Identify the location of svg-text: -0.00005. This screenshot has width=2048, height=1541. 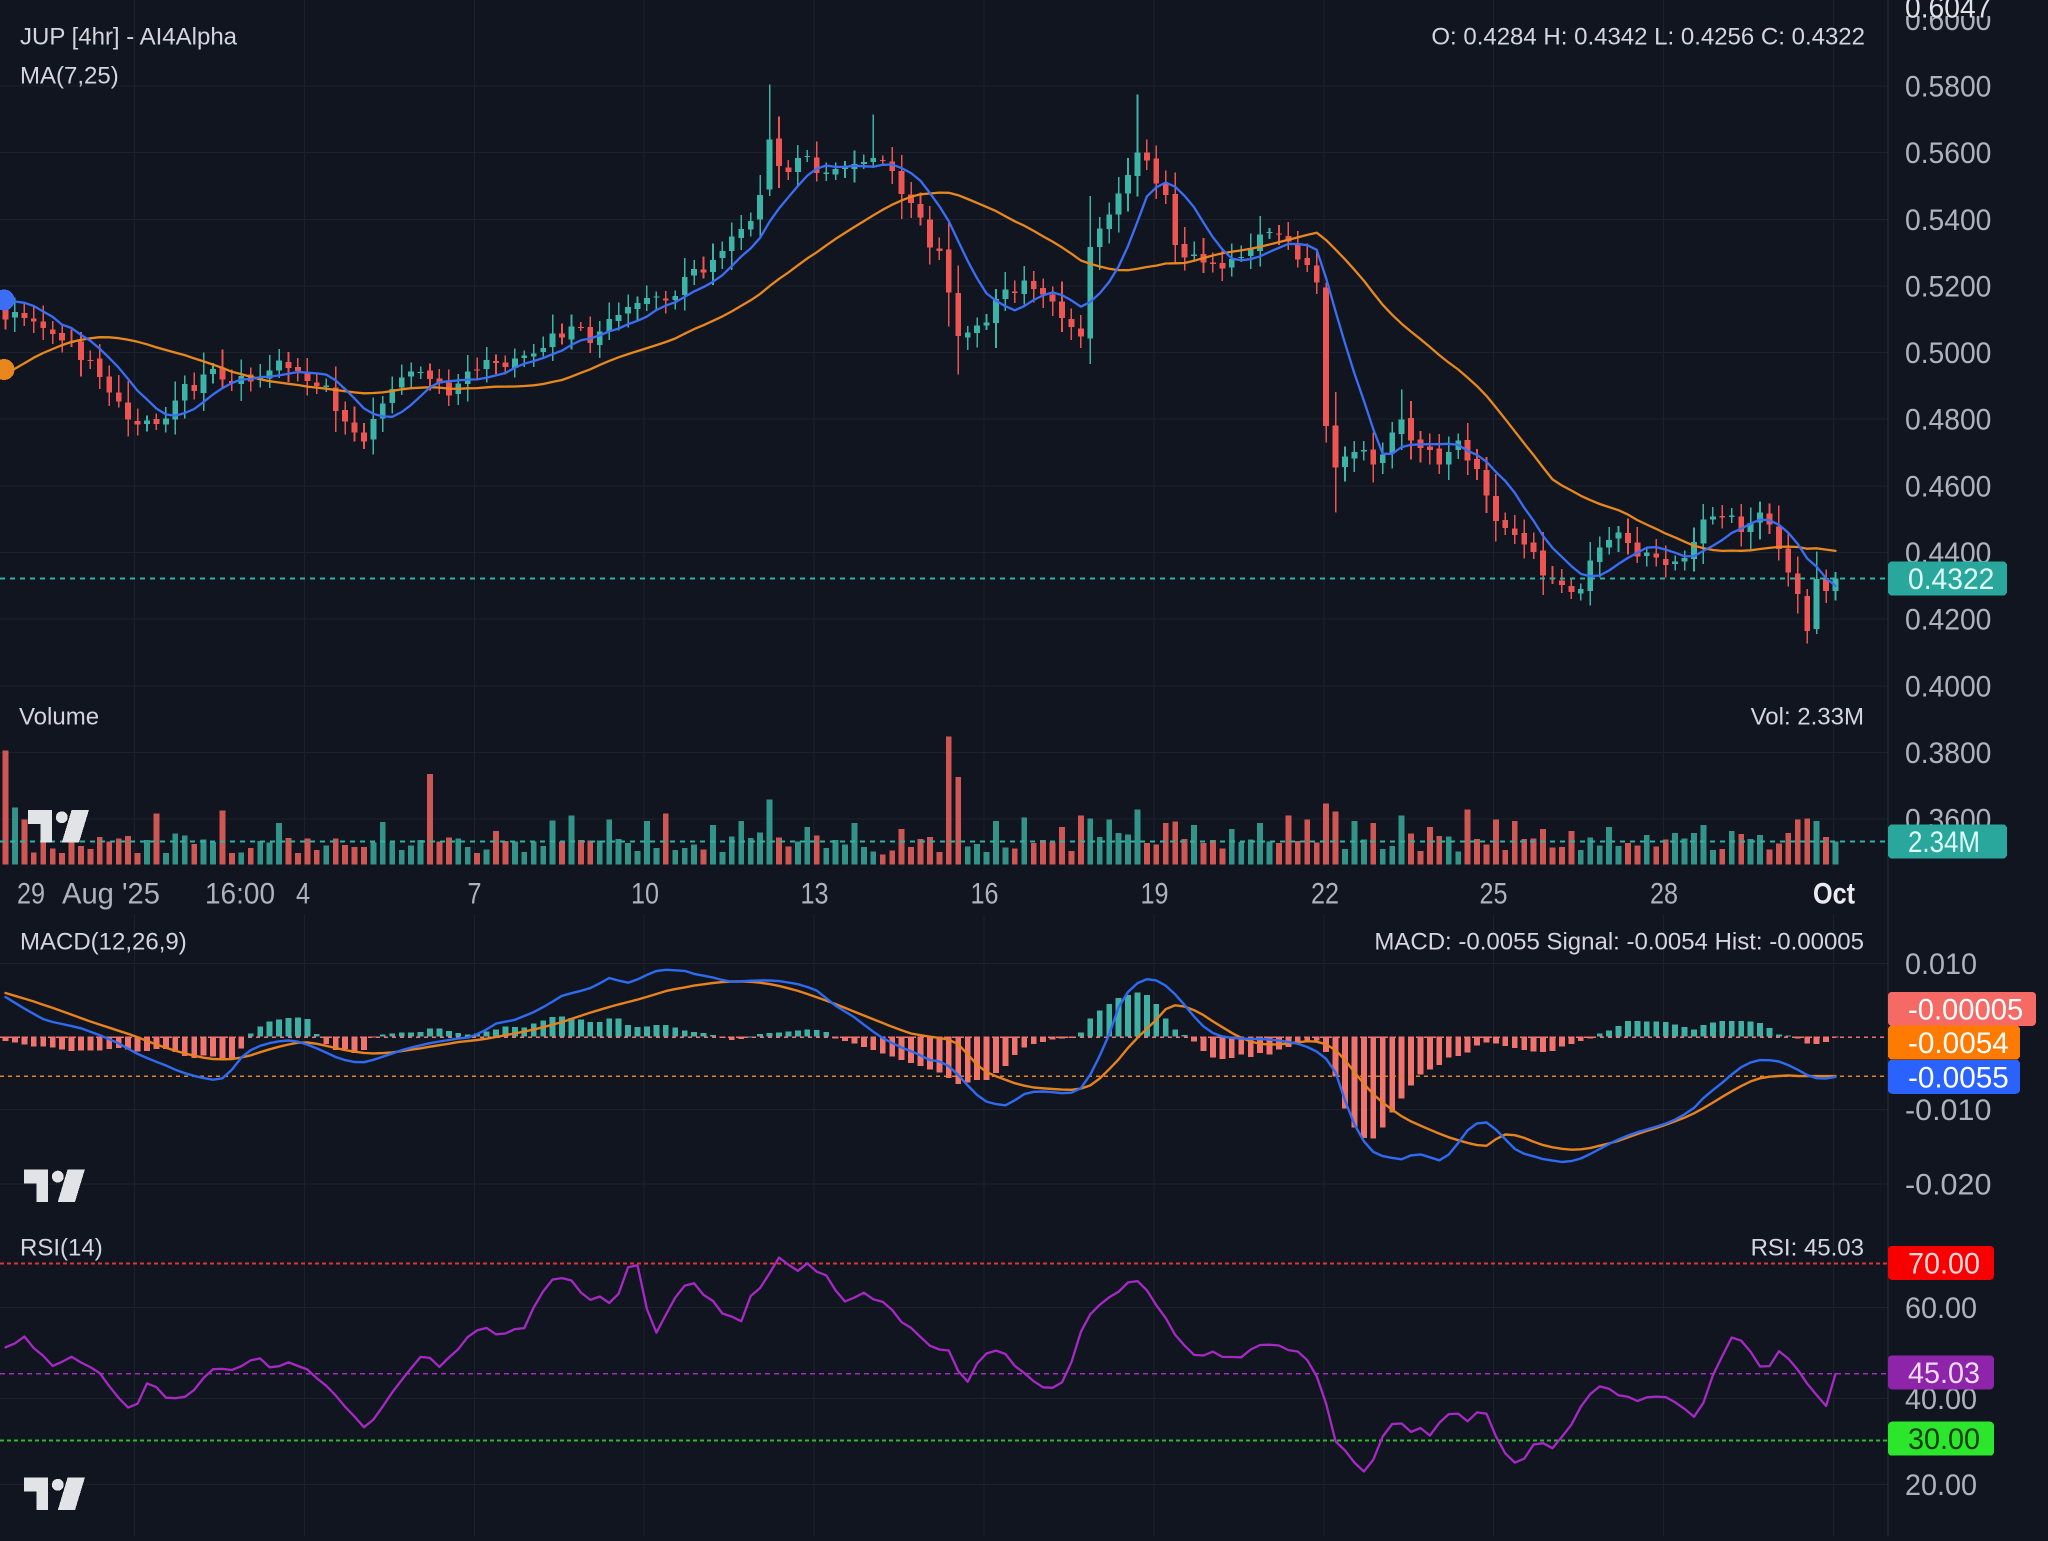
(1965, 1009).